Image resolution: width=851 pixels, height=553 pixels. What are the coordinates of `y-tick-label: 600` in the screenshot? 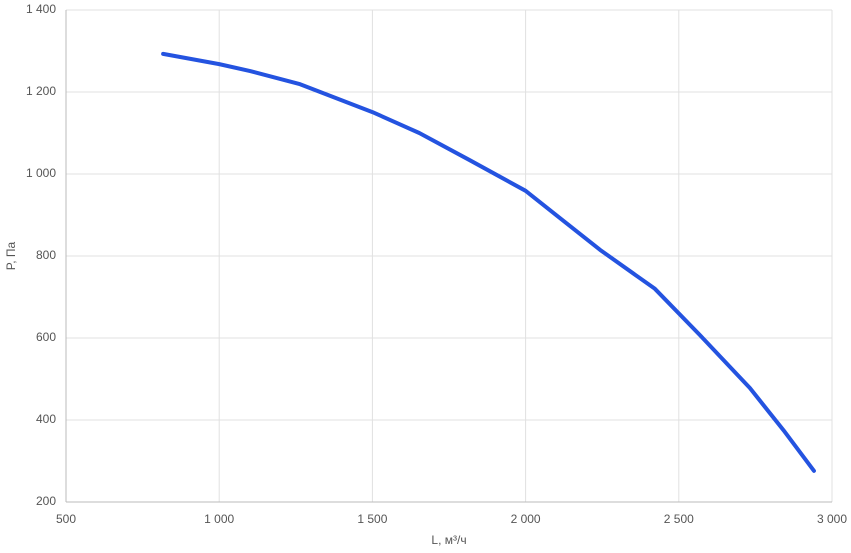 It's located at (46, 337).